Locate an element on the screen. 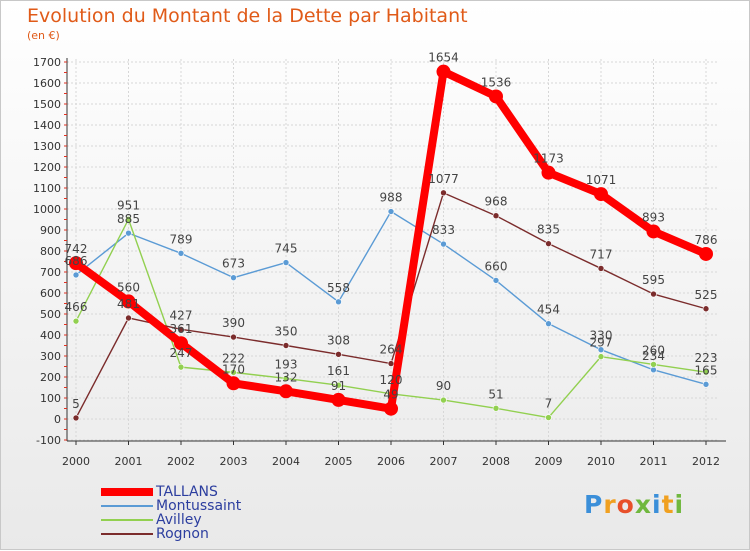  y-tick-label: 100 is located at coordinates (50, 398).